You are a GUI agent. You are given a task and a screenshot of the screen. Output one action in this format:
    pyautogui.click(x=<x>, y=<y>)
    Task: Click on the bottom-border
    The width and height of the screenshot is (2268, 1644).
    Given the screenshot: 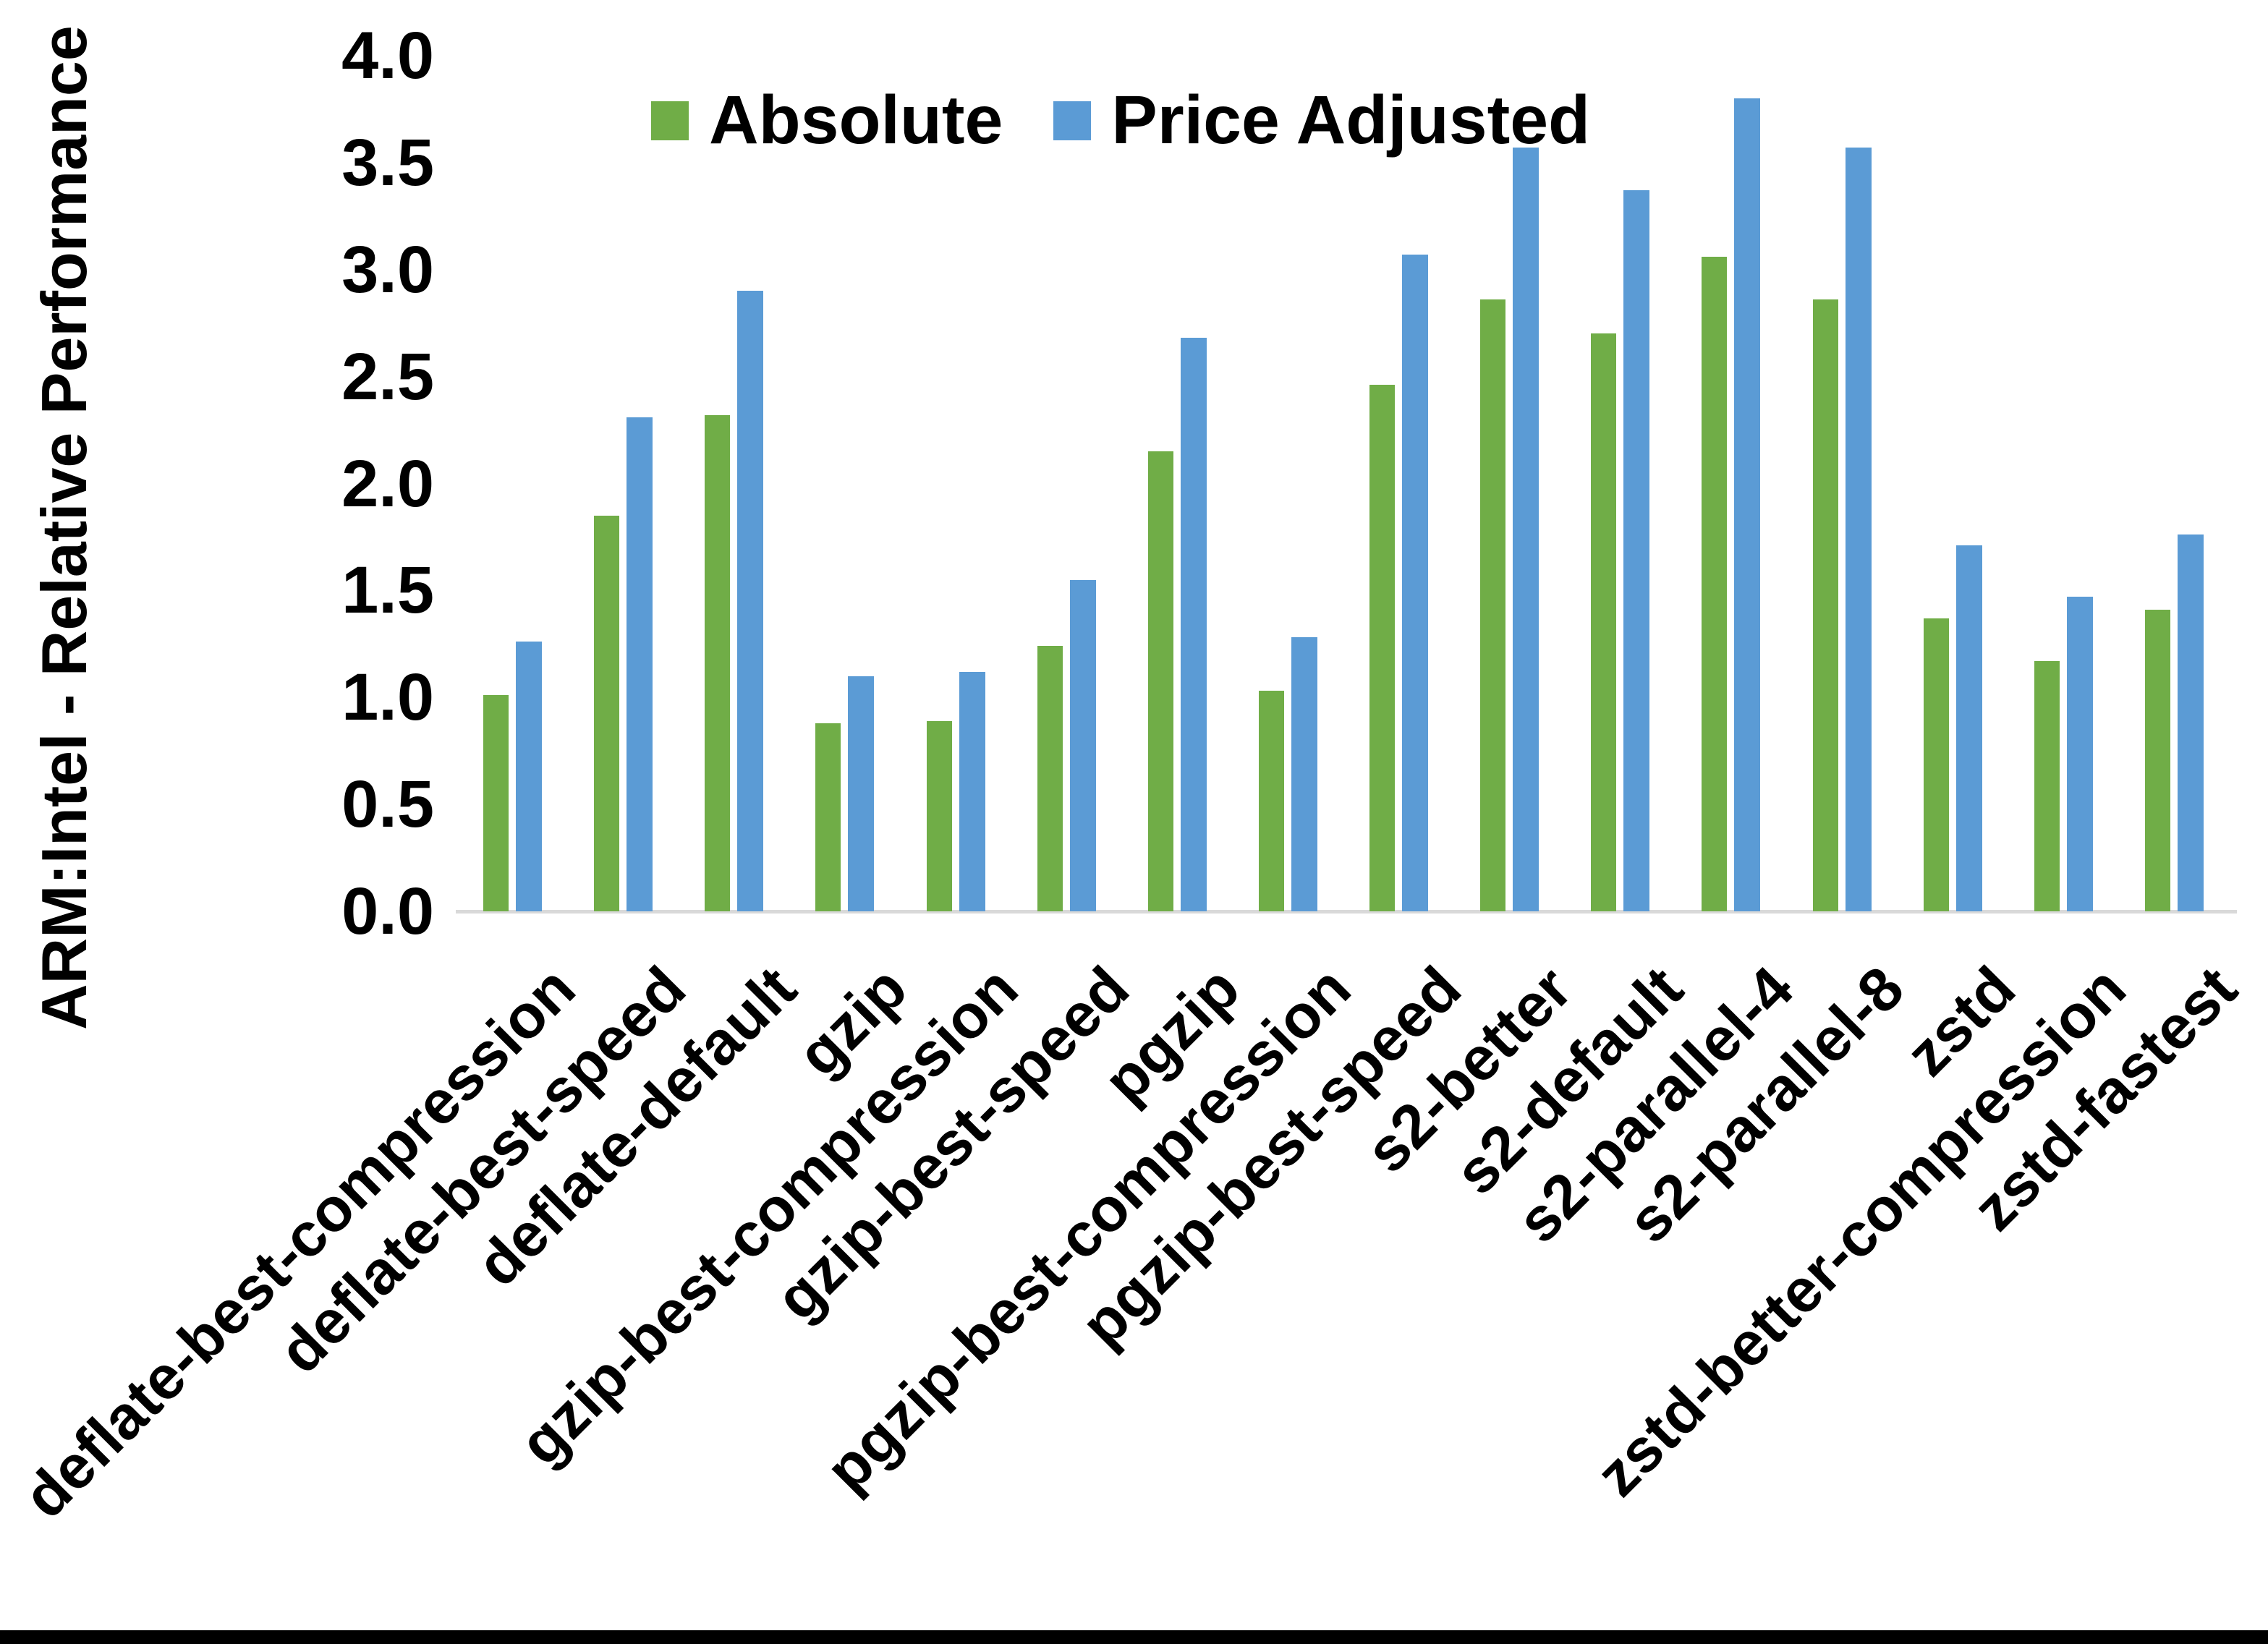 What is the action you would take?
    pyautogui.click(x=1134, y=1637)
    